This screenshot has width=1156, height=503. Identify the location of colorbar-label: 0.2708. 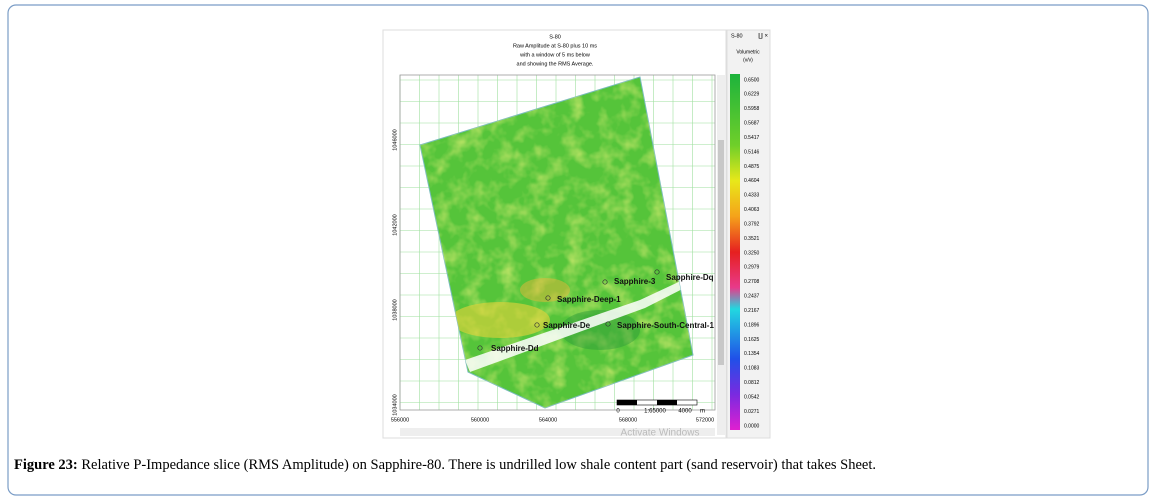
(752, 282).